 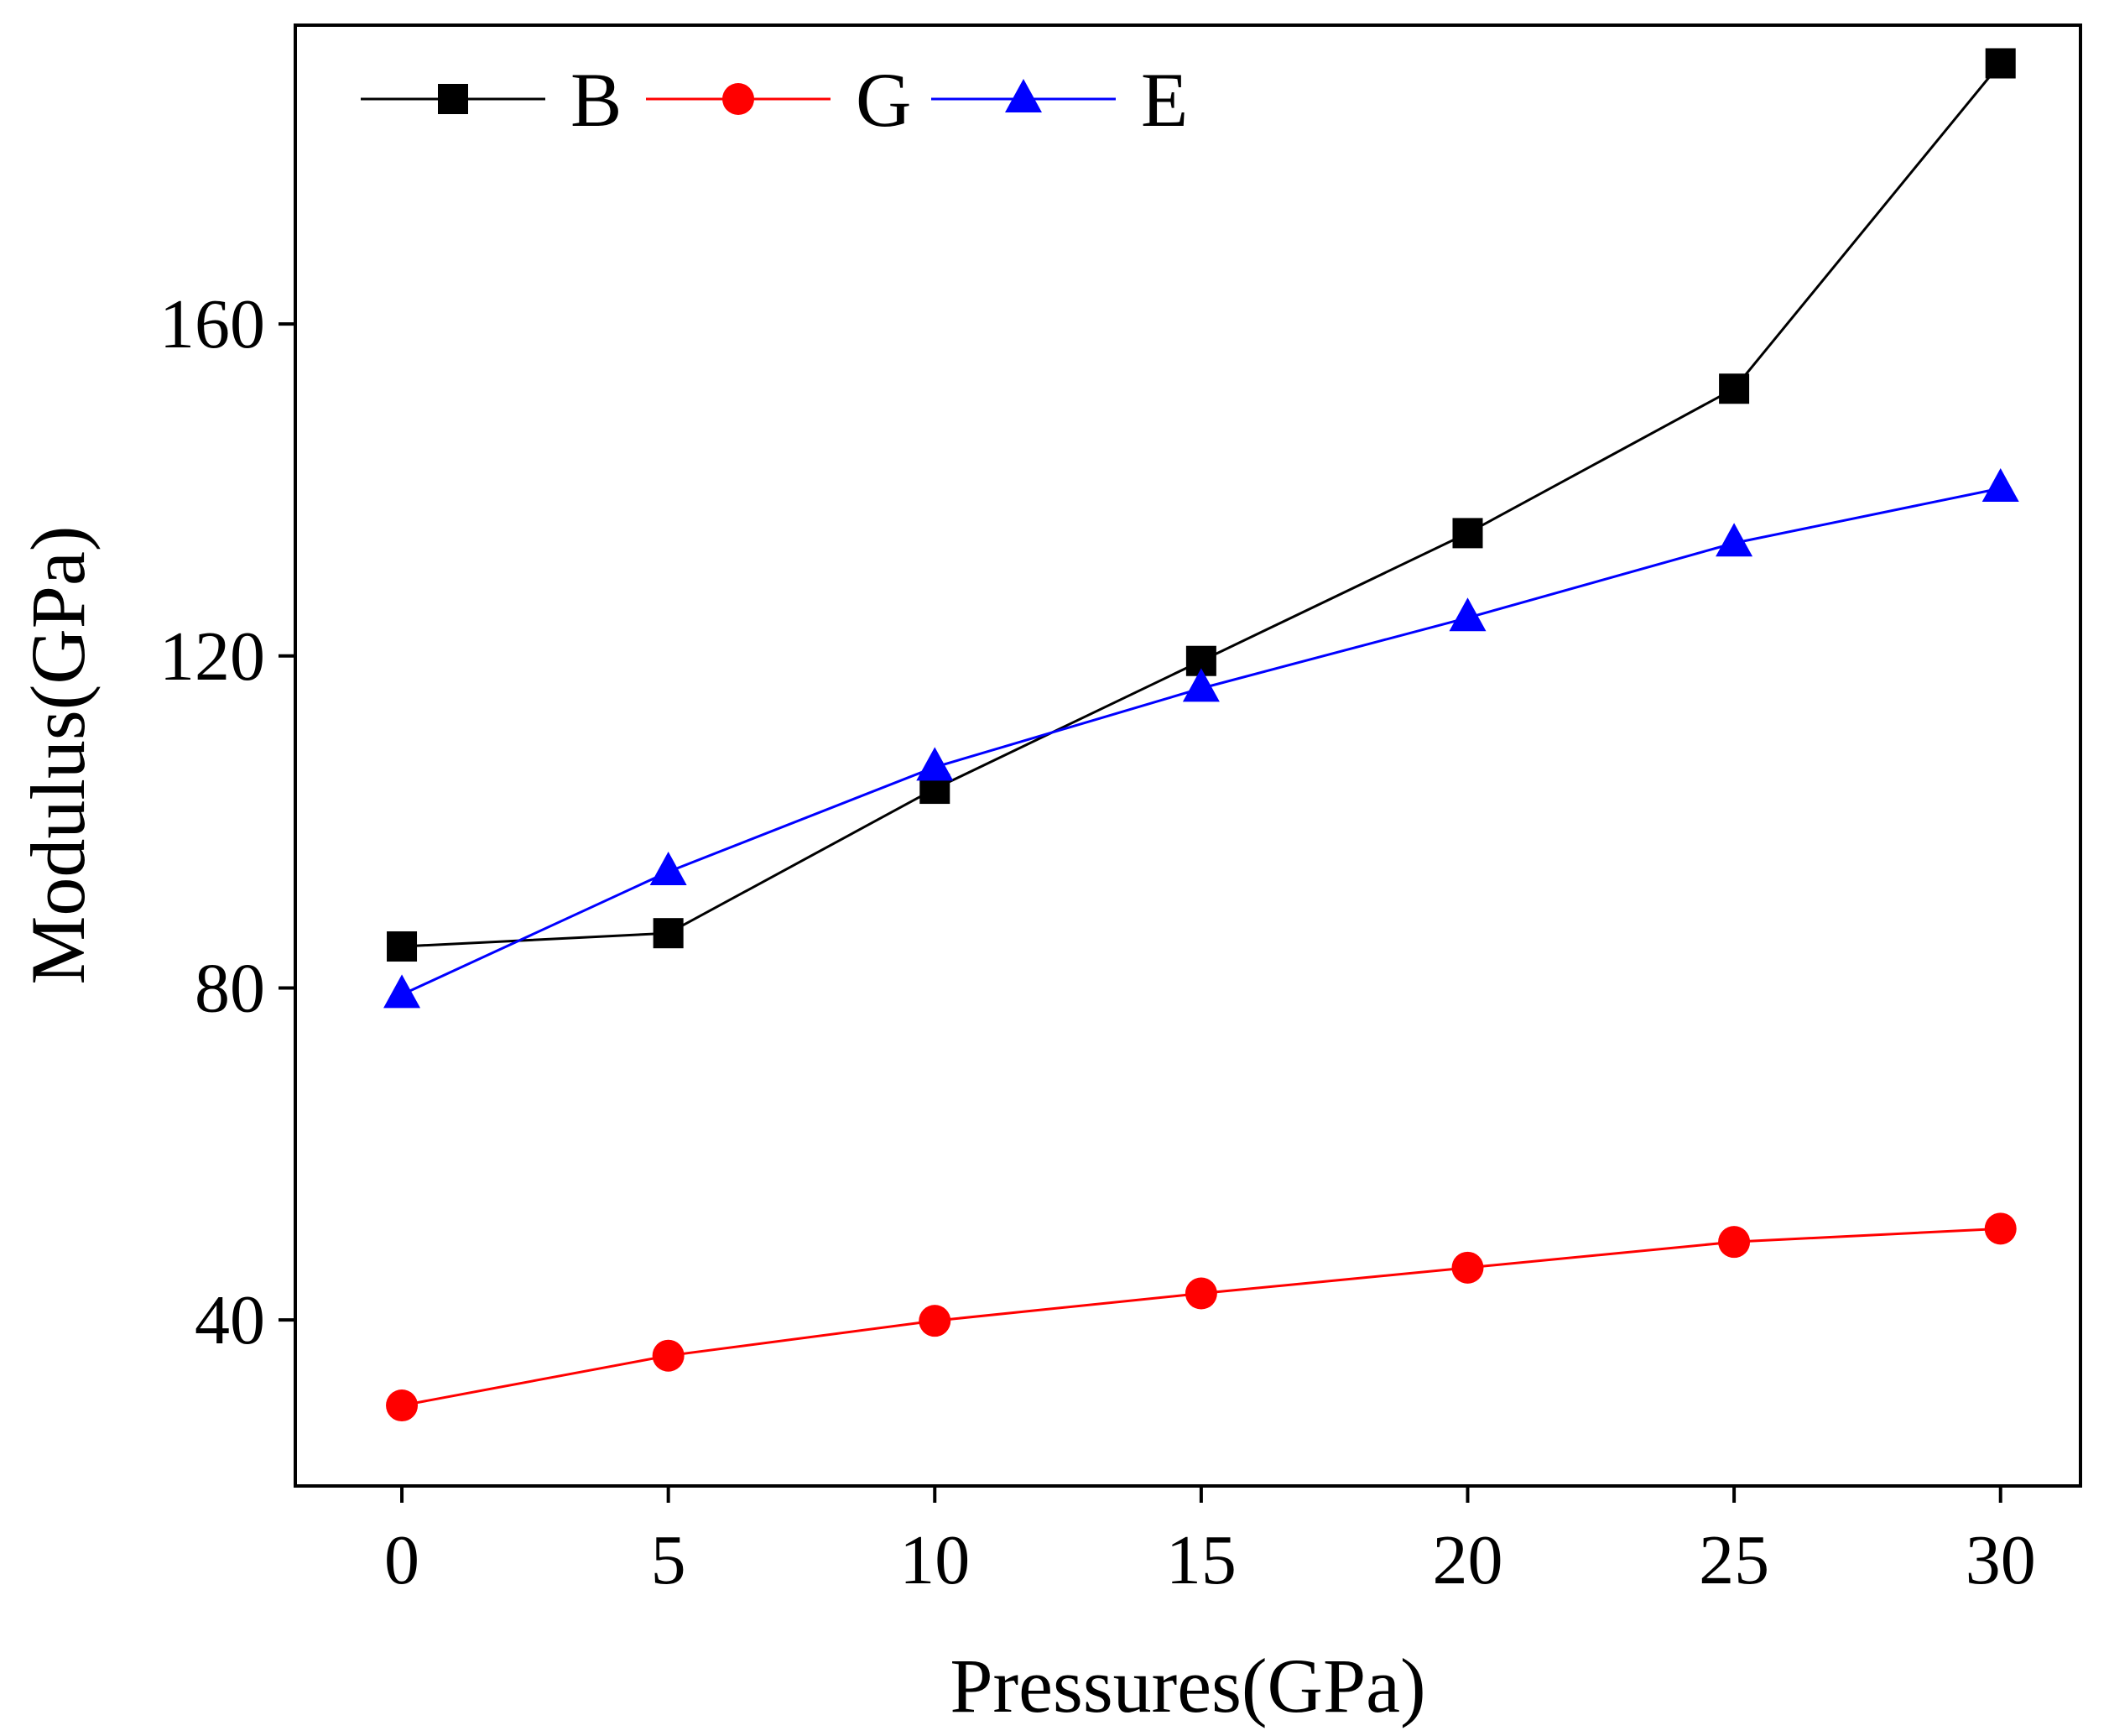 What do you see at coordinates (883, 100) in the screenshot?
I see `legend-label: G` at bounding box center [883, 100].